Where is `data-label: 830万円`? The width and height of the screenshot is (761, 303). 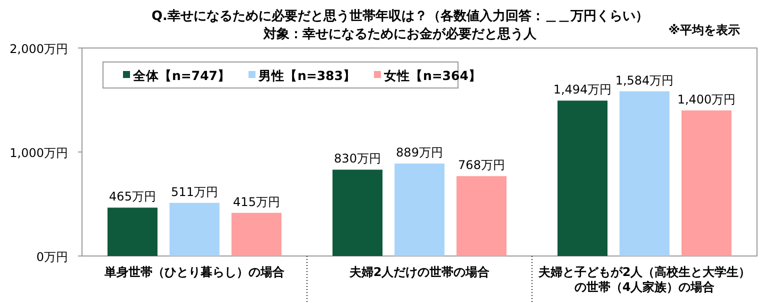
data-label: 830万円 is located at coordinates (357, 159).